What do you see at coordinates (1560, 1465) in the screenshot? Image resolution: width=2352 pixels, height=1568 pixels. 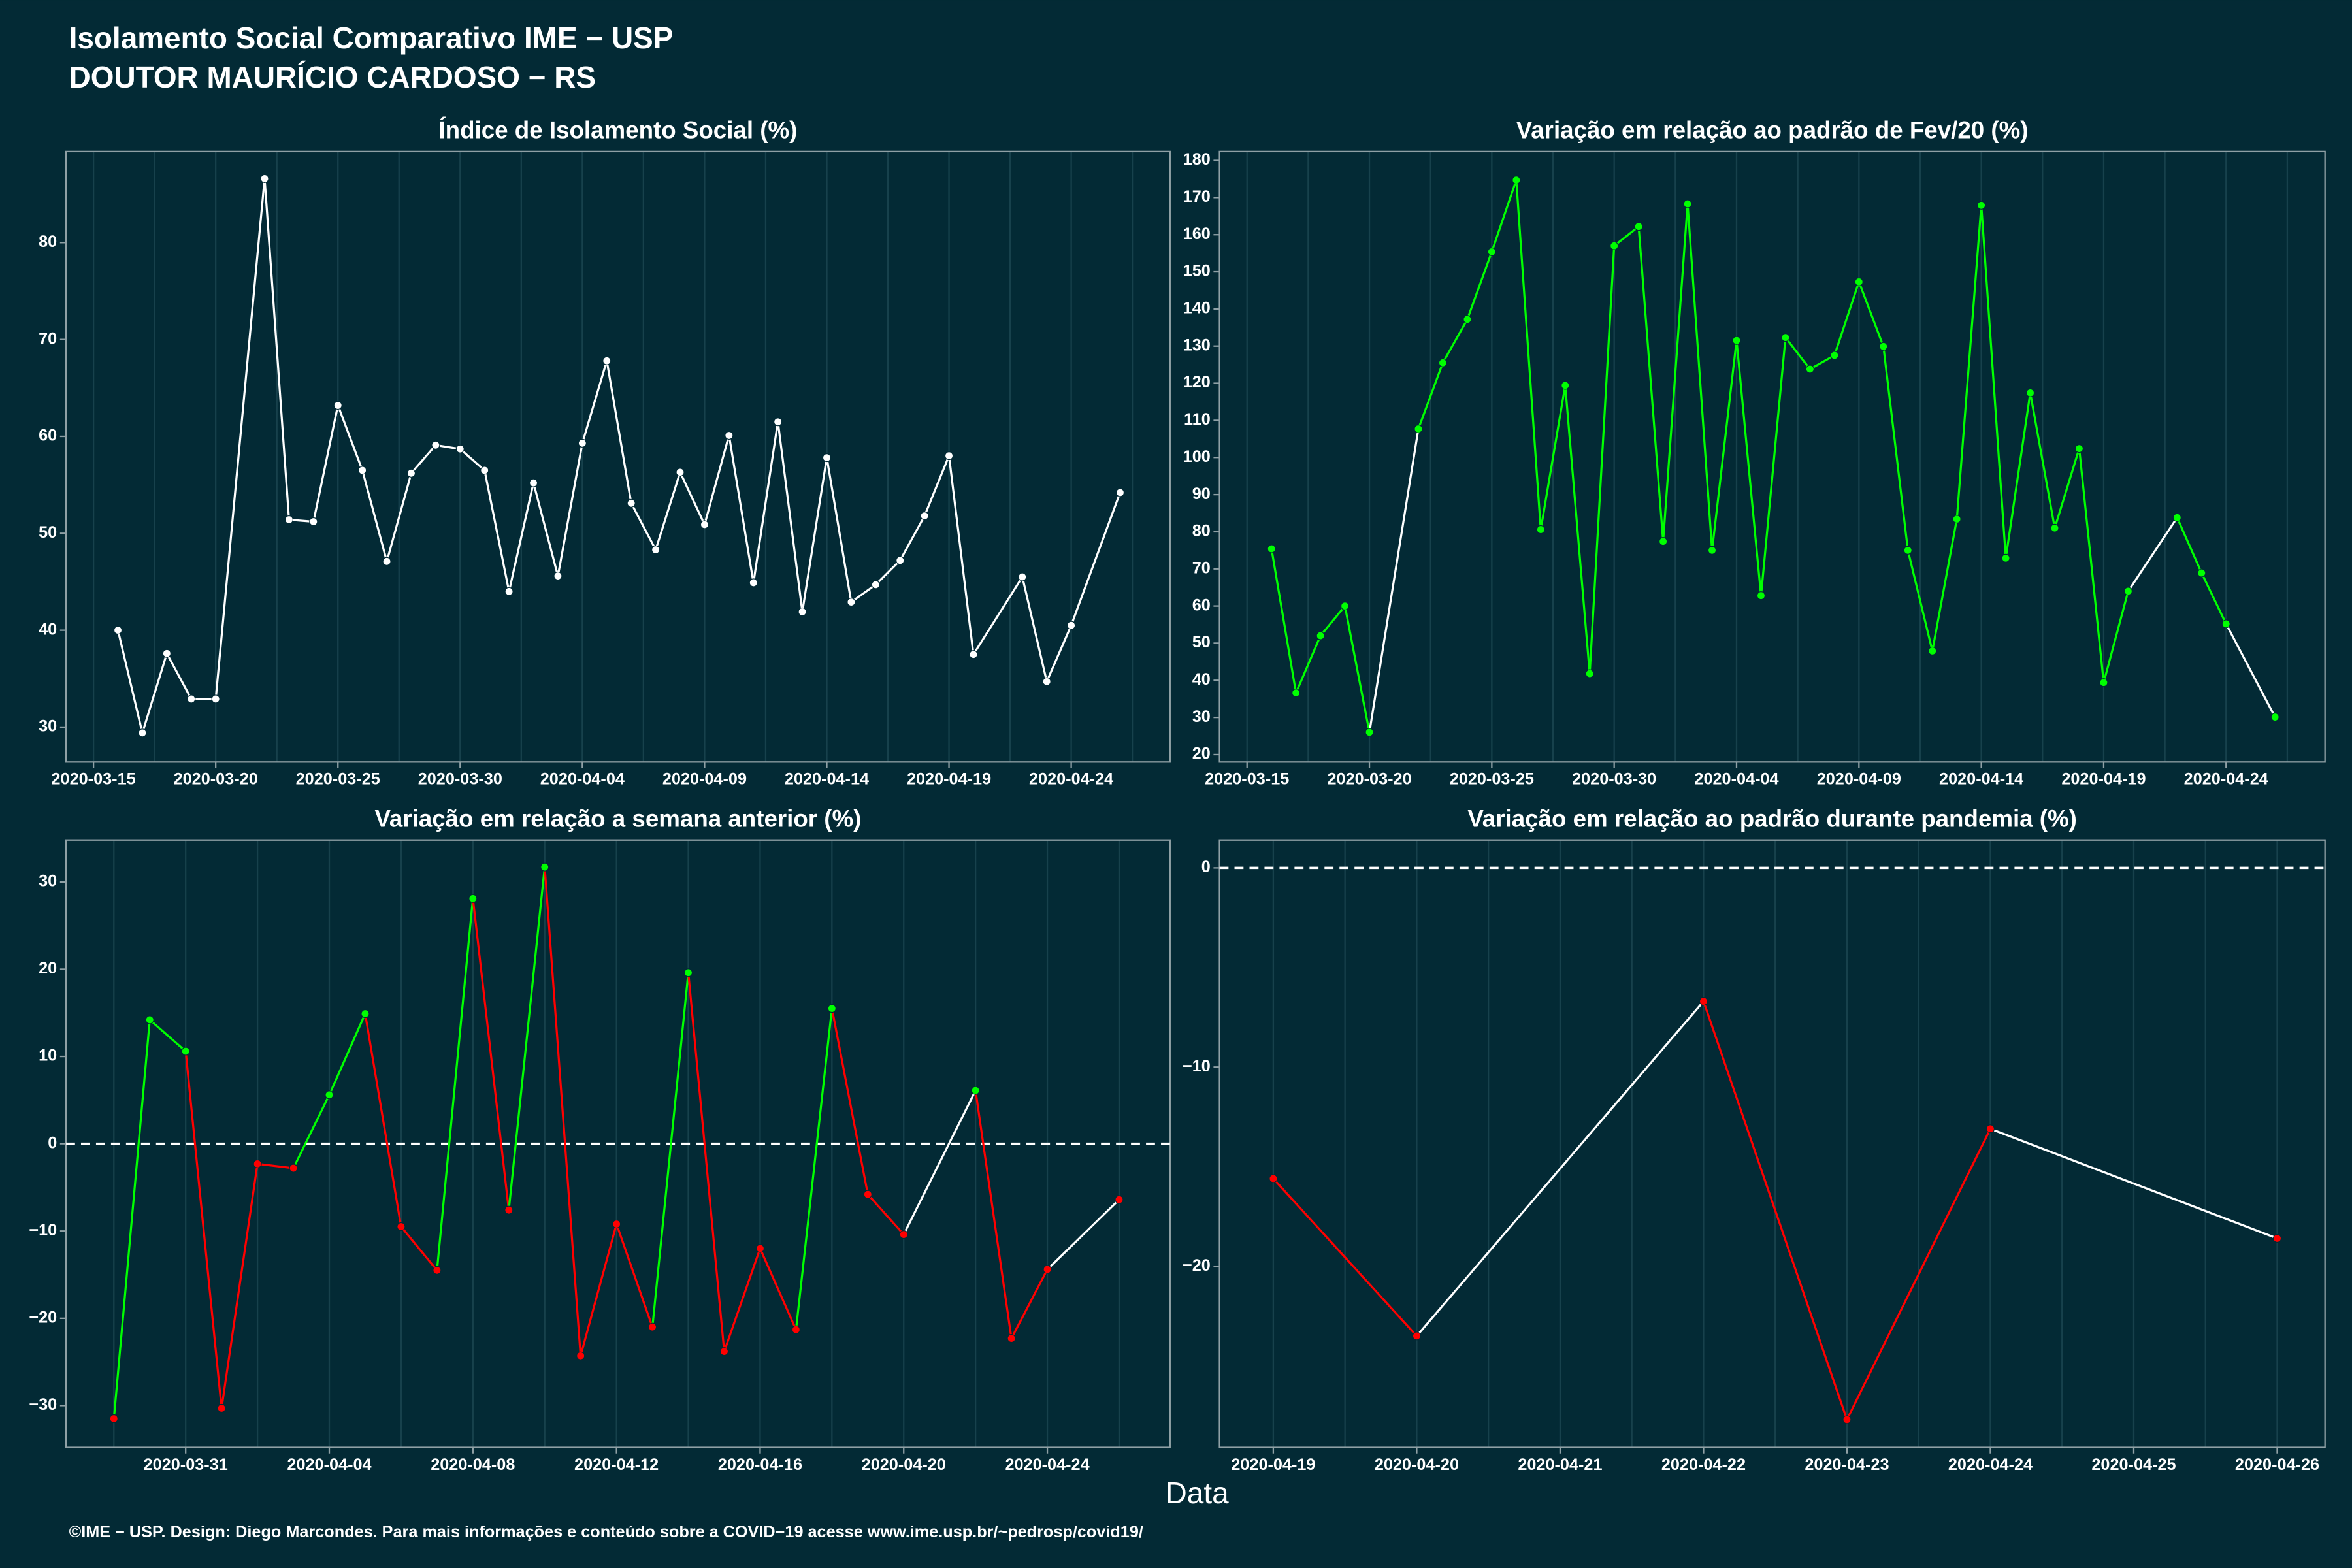 I see `x-tick-label: 2020-04-21` at bounding box center [1560, 1465].